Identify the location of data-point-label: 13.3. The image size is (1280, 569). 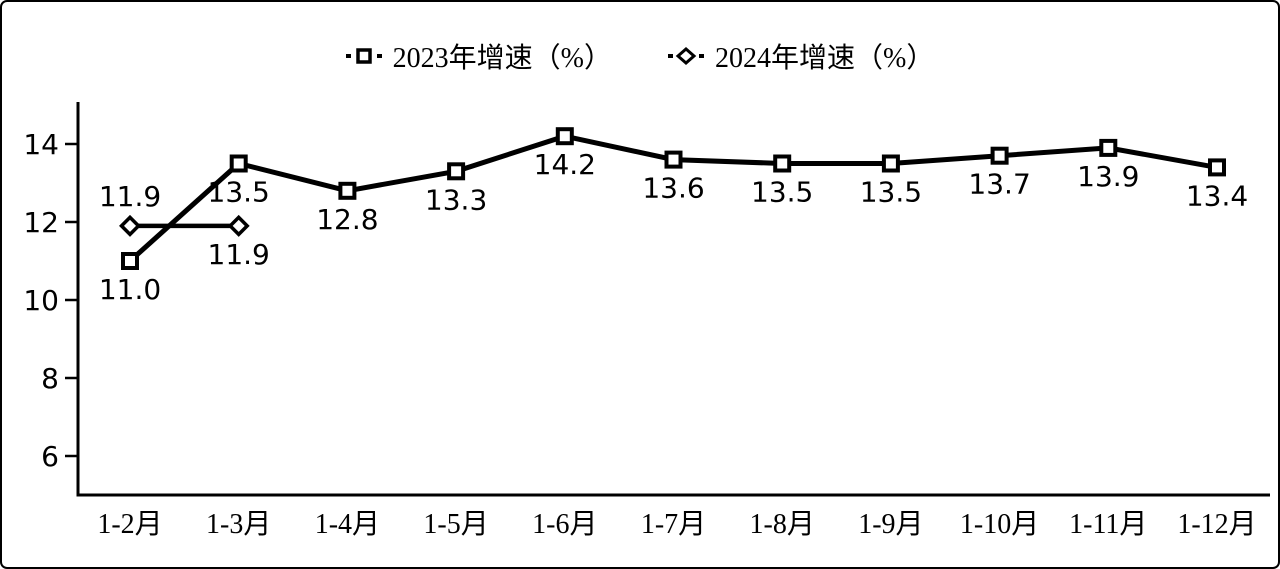
(456, 199).